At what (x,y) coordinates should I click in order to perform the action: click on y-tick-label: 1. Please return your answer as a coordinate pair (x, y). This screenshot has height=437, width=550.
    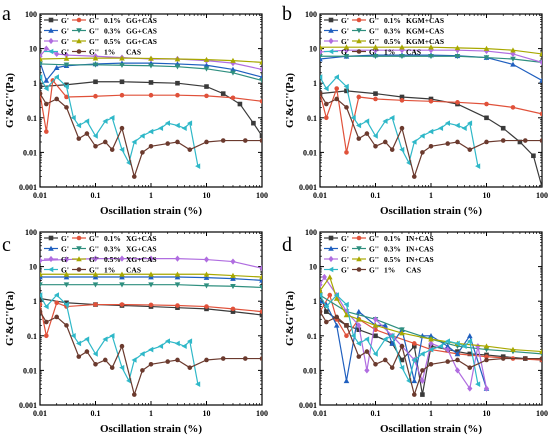
    Looking at the image, I should click on (35, 83).